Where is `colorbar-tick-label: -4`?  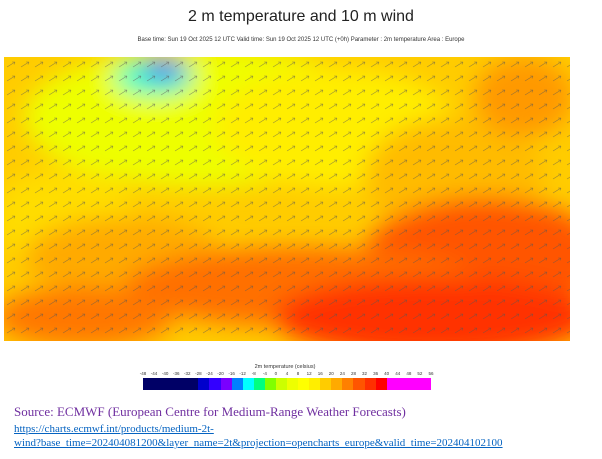 colorbar-tick-label: -4 is located at coordinates (264, 373).